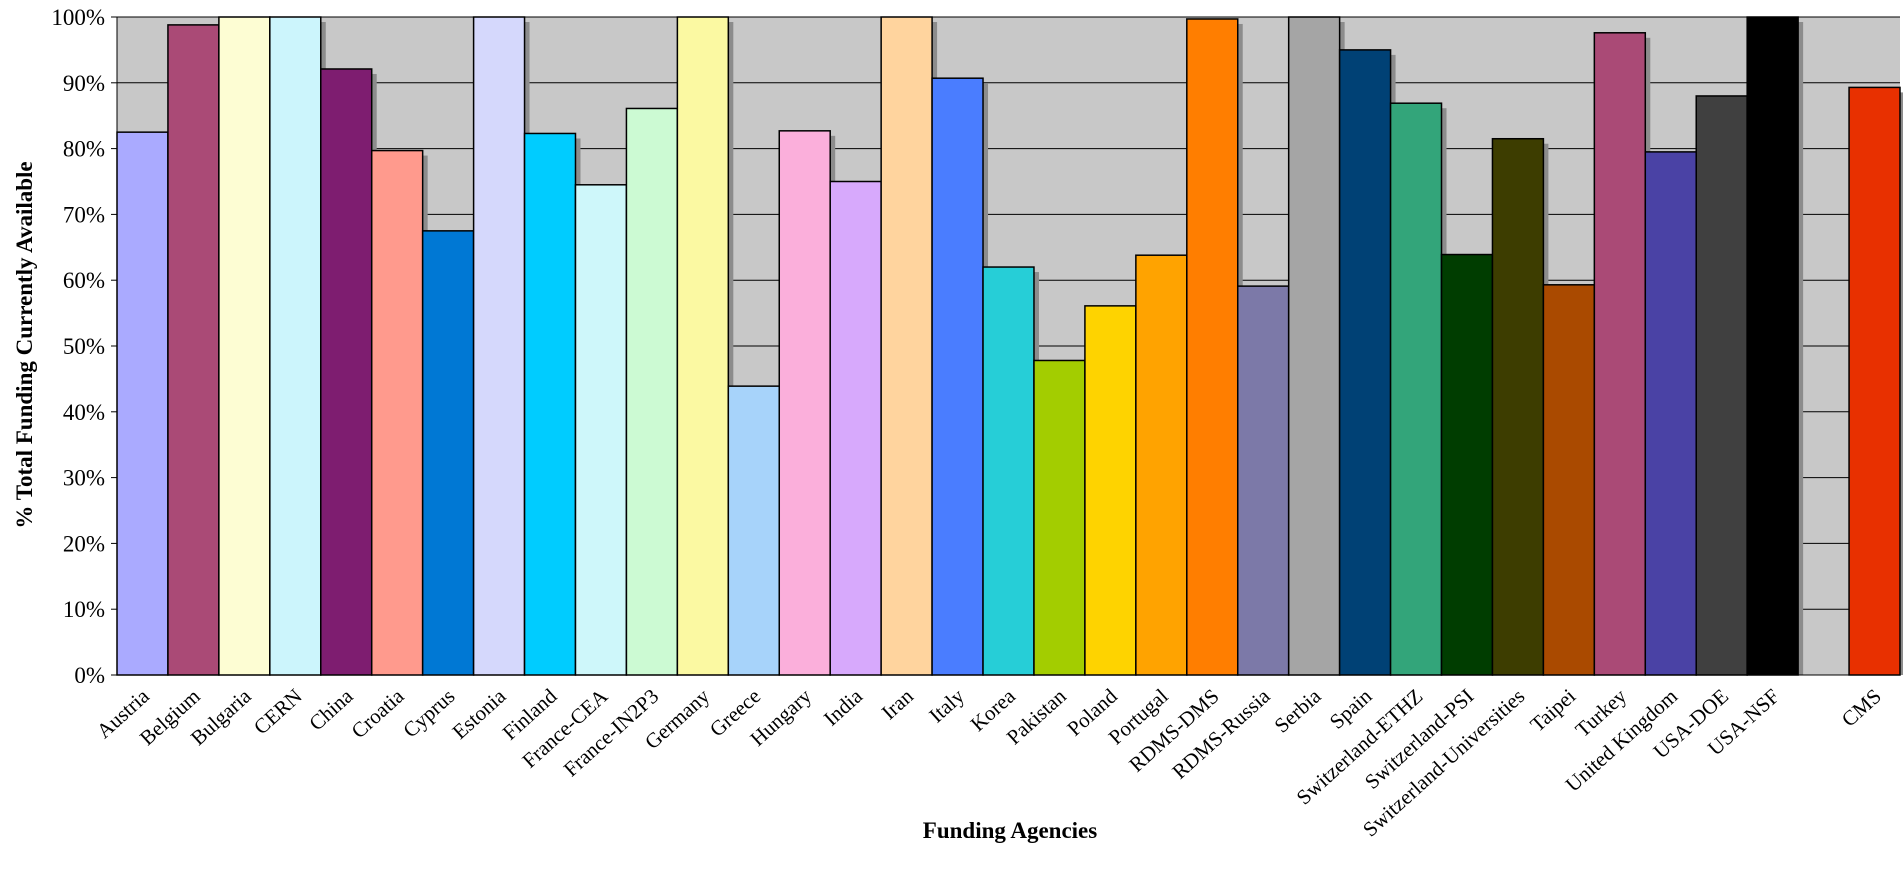  Describe the element at coordinates (1010, 830) in the screenshot. I see `x-axis-title: Funding Agencies` at that location.